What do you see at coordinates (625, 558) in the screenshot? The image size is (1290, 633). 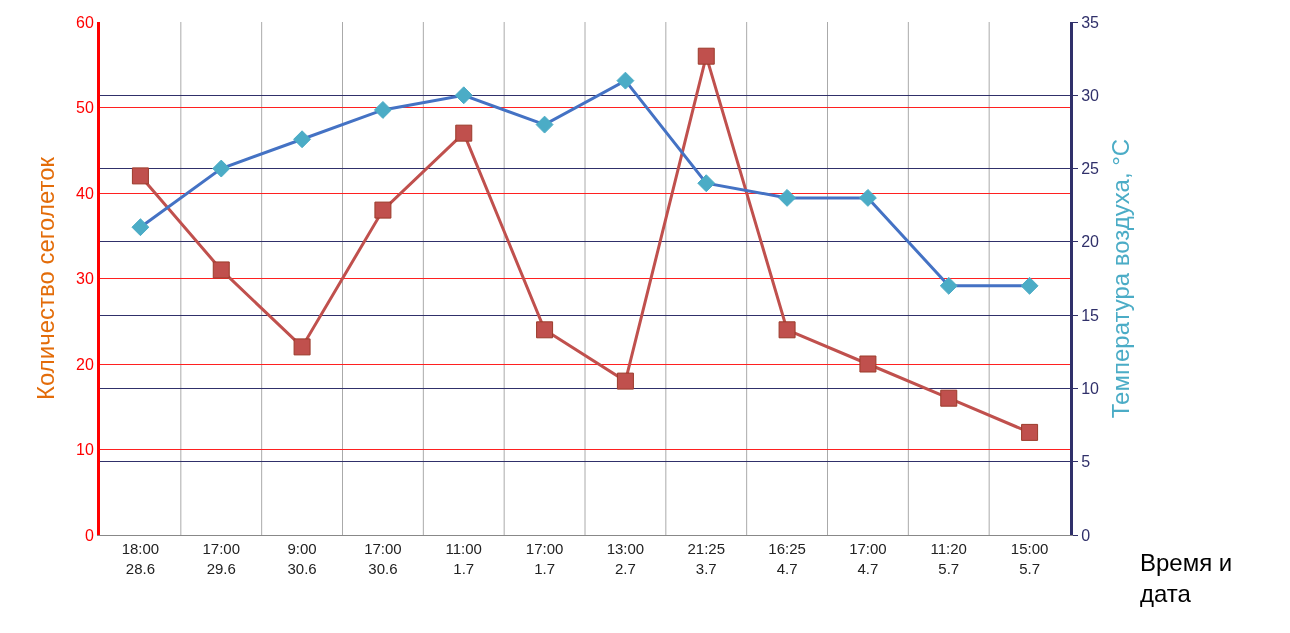 I see `x-tick-label: 13:00 2.7` at bounding box center [625, 558].